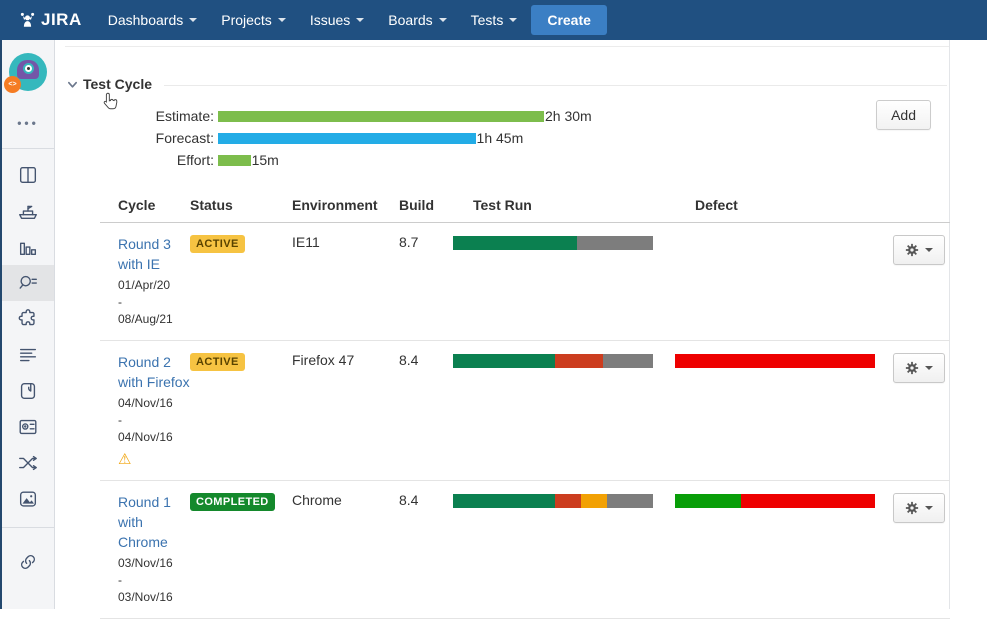 The width and height of the screenshot is (987, 619). Describe the element at coordinates (184, 138) in the screenshot. I see `metric-label: Forecast:` at that location.